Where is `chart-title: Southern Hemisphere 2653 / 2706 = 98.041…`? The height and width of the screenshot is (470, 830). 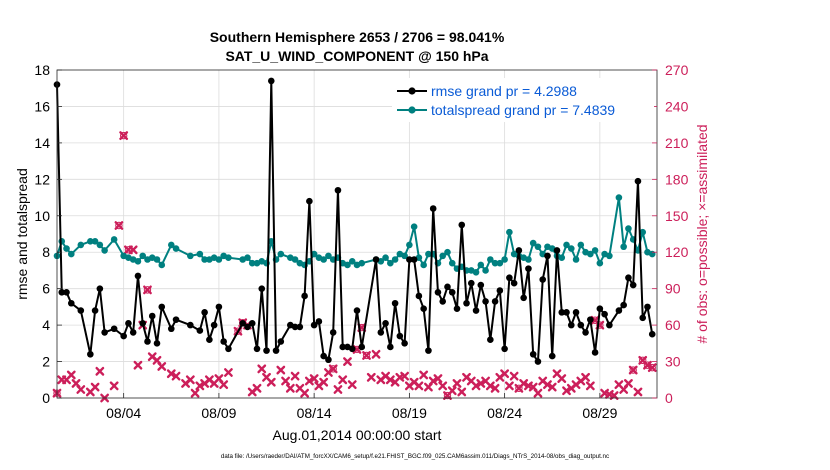 chart-title: Southern Hemisphere 2653 / 2706 = 98.041… is located at coordinates (357, 37).